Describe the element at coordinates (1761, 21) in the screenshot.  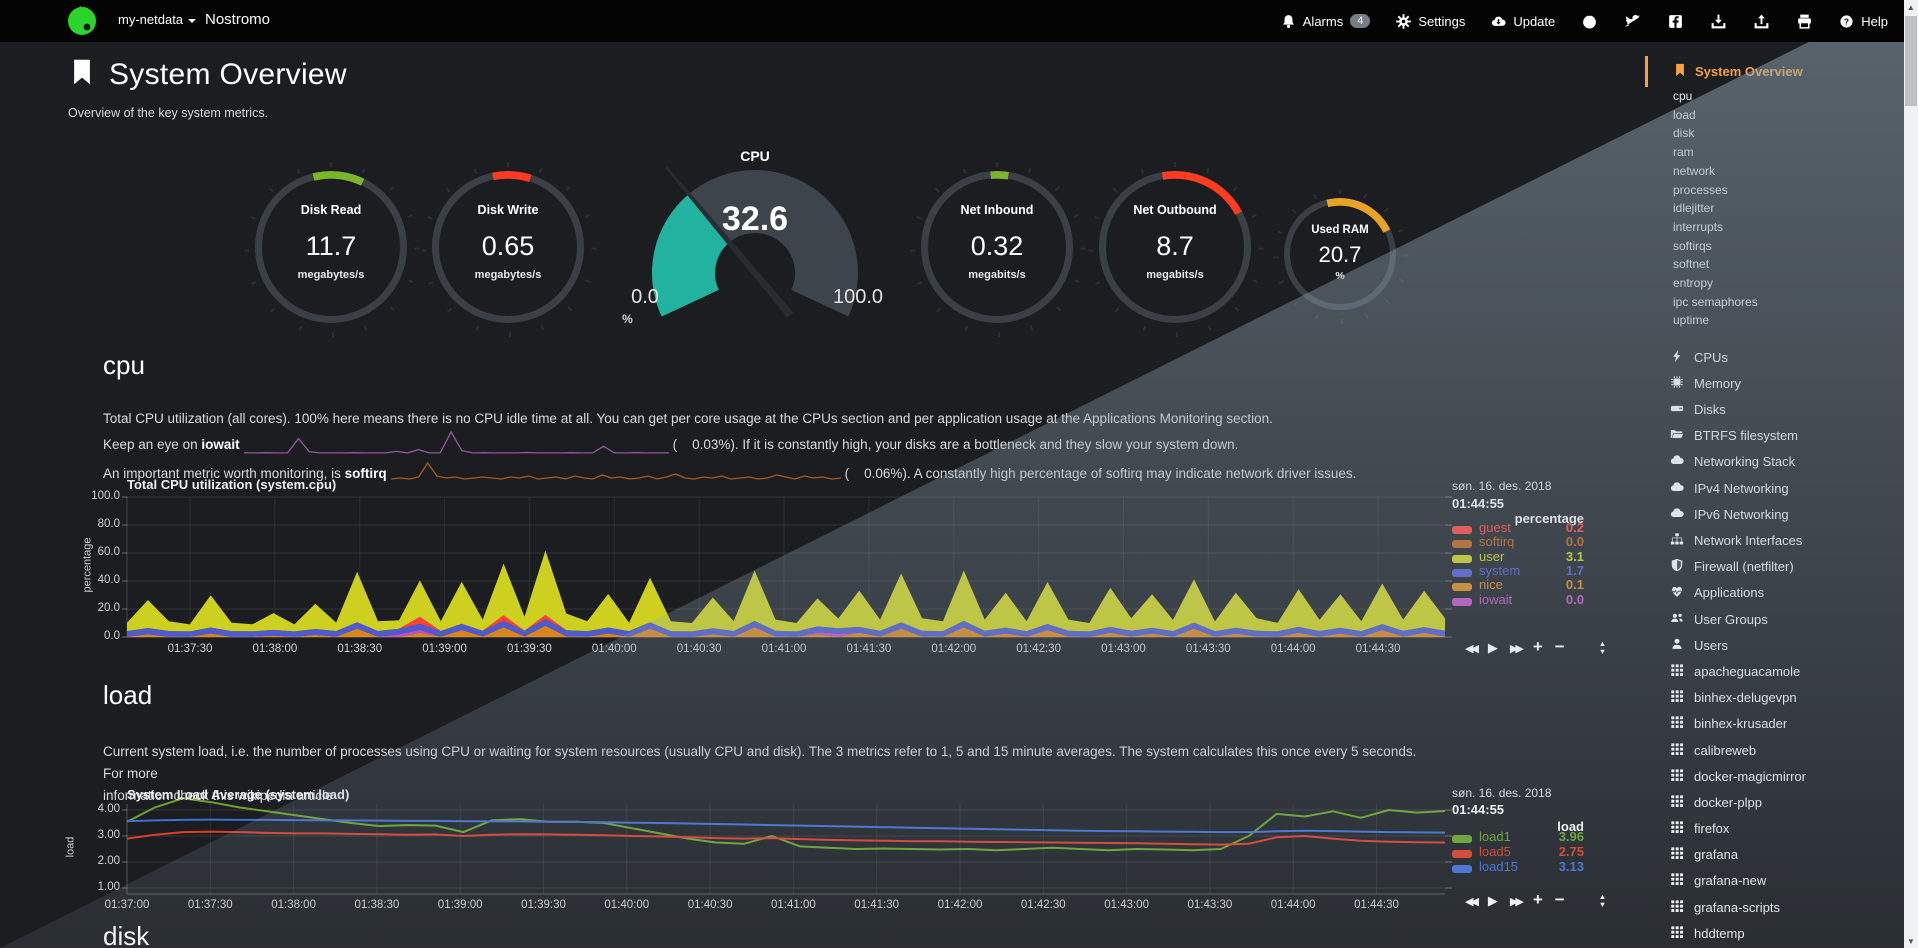
I see `nav-item-import` at that location.